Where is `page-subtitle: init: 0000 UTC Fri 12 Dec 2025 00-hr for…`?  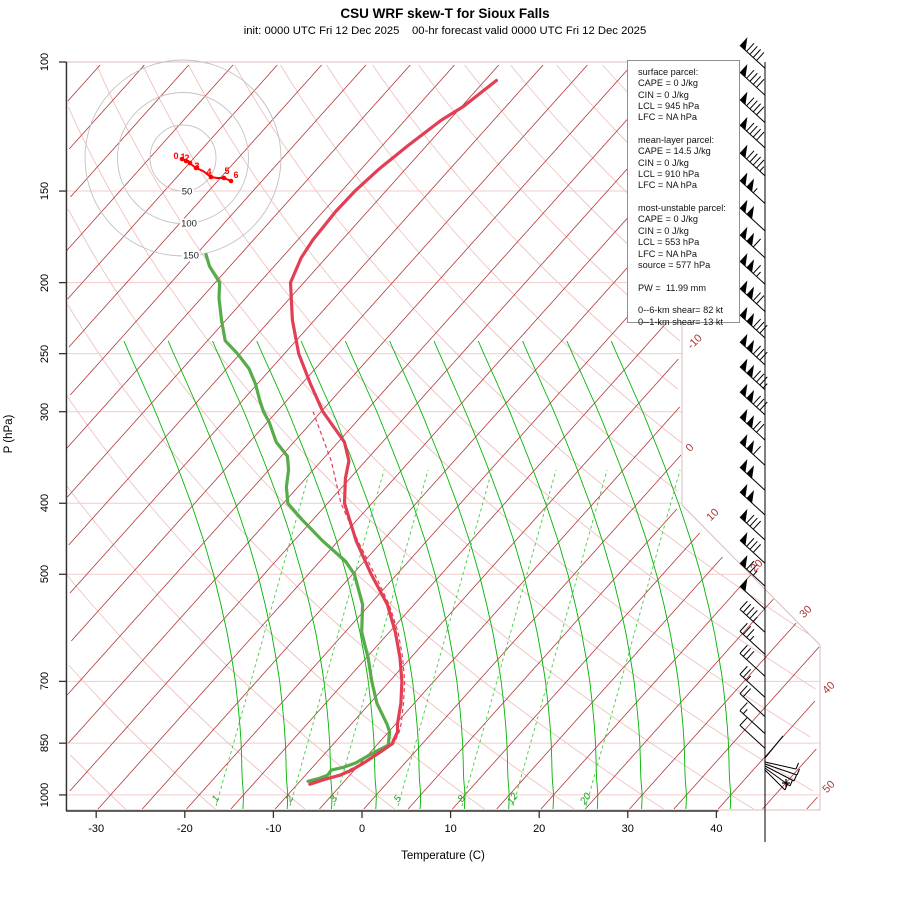 page-subtitle: init: 0000 UTC Fri 12 Dec 2025 00-hr for… is located at coordinates (445, 31).